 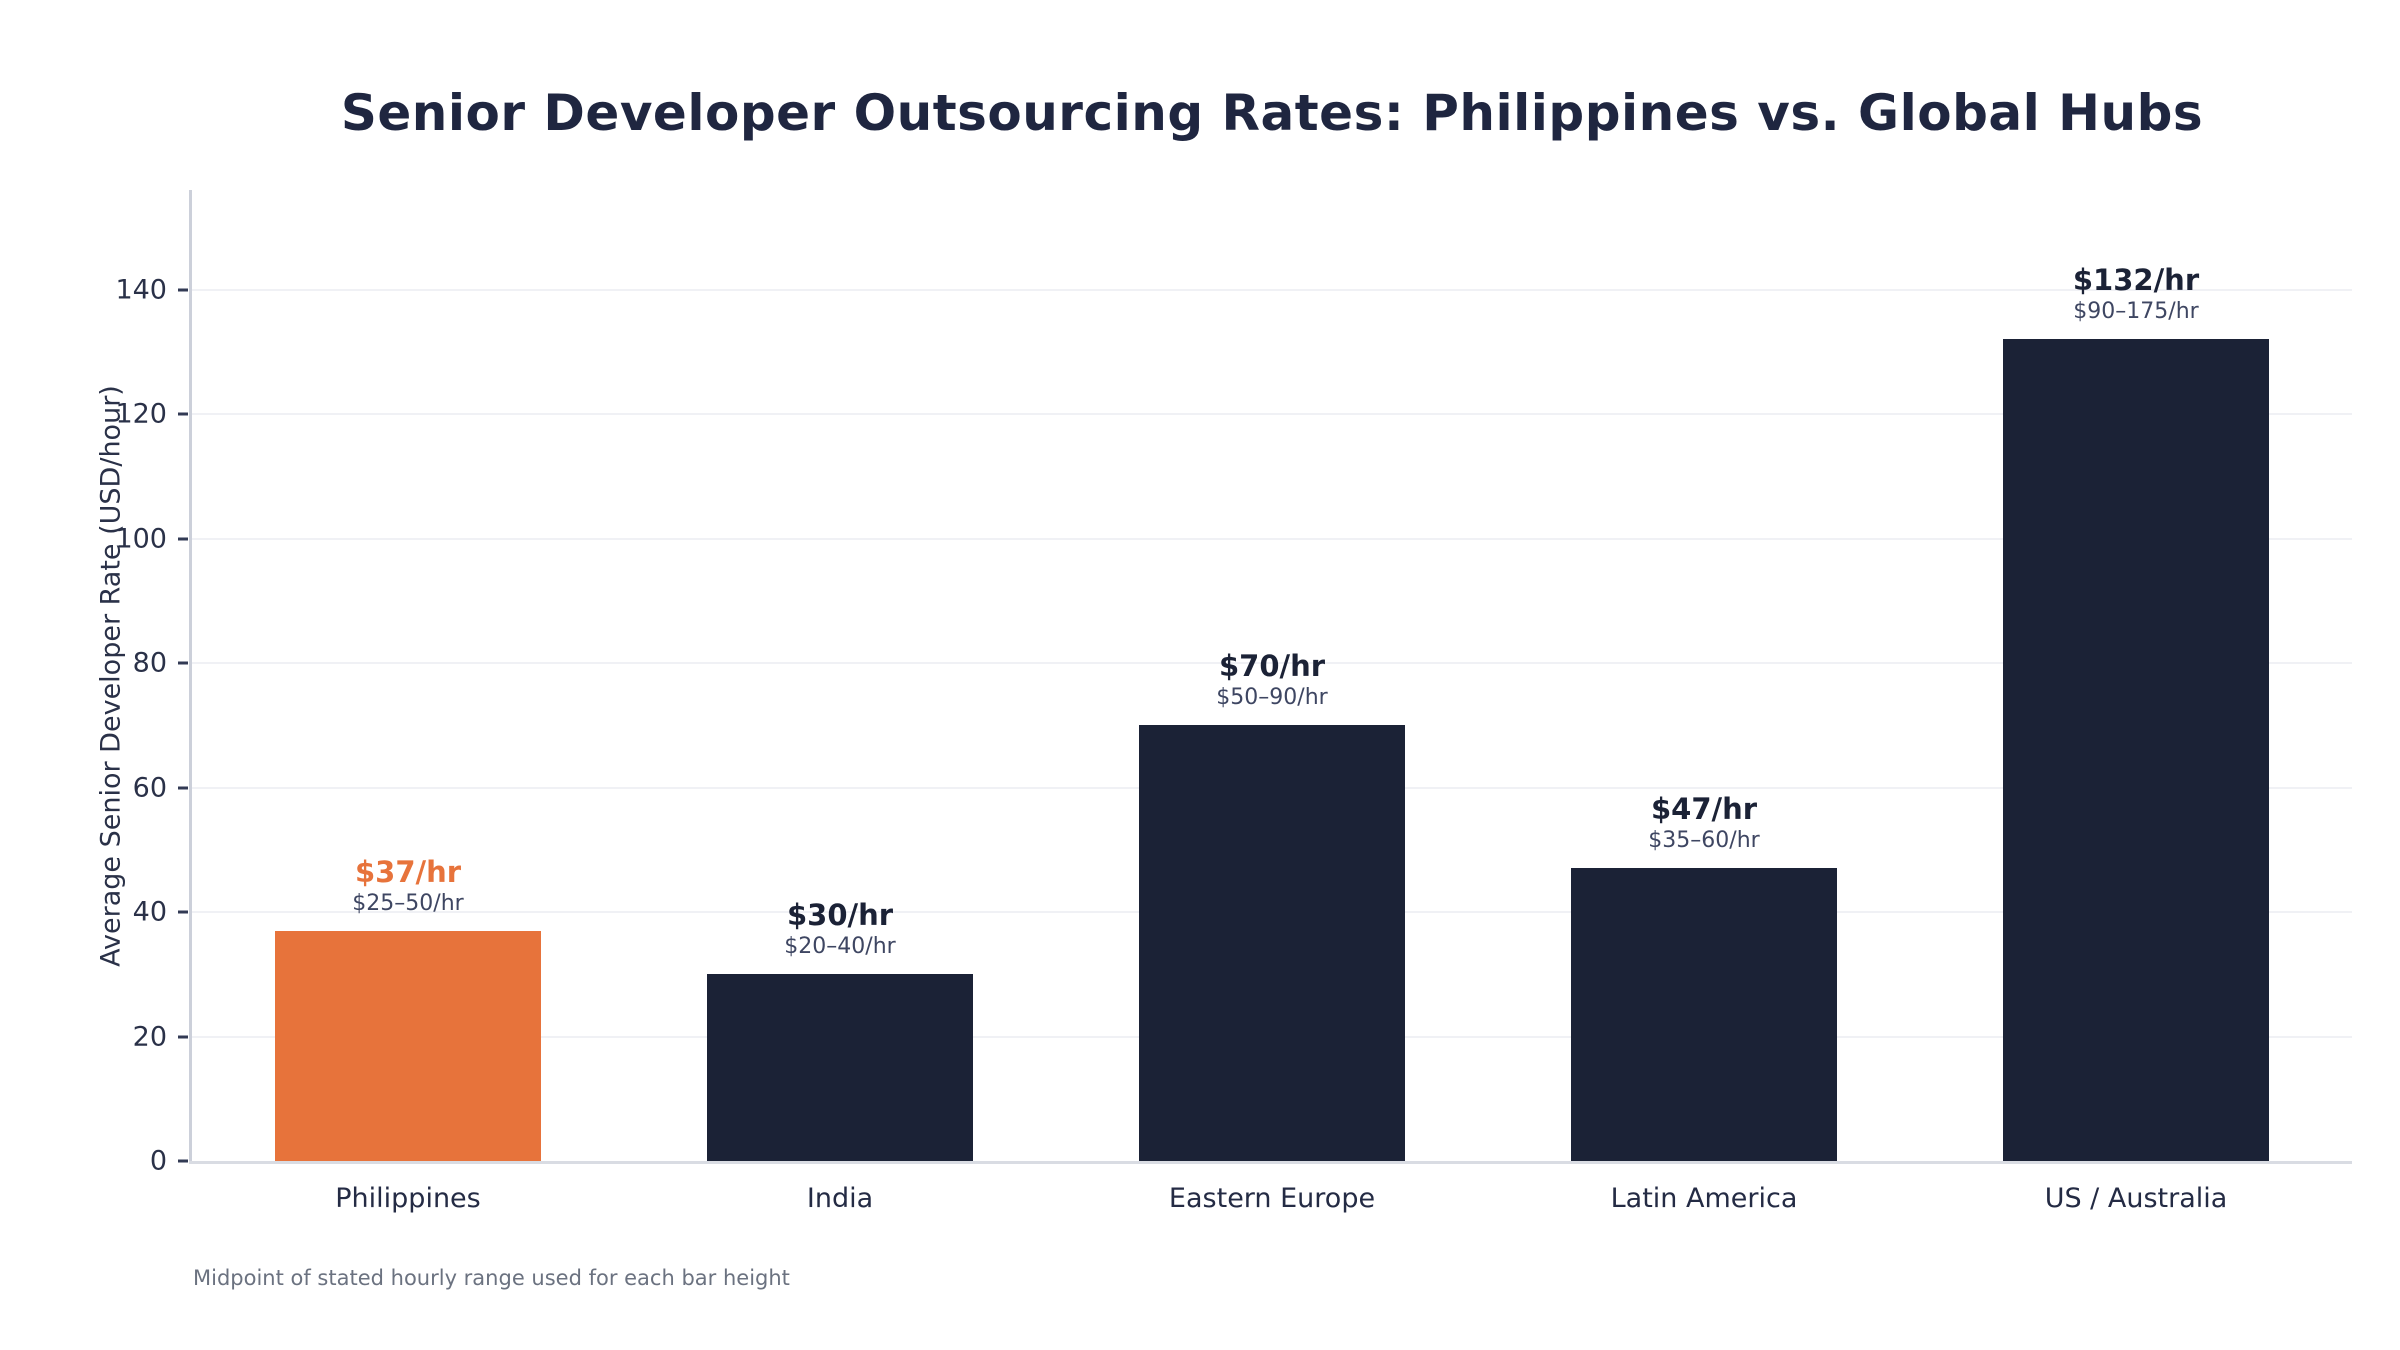 What do you see at coordinates (149, 663) in the screenshot?
I see `y-tick-label-80: 80` at bounding box center [149, 663].